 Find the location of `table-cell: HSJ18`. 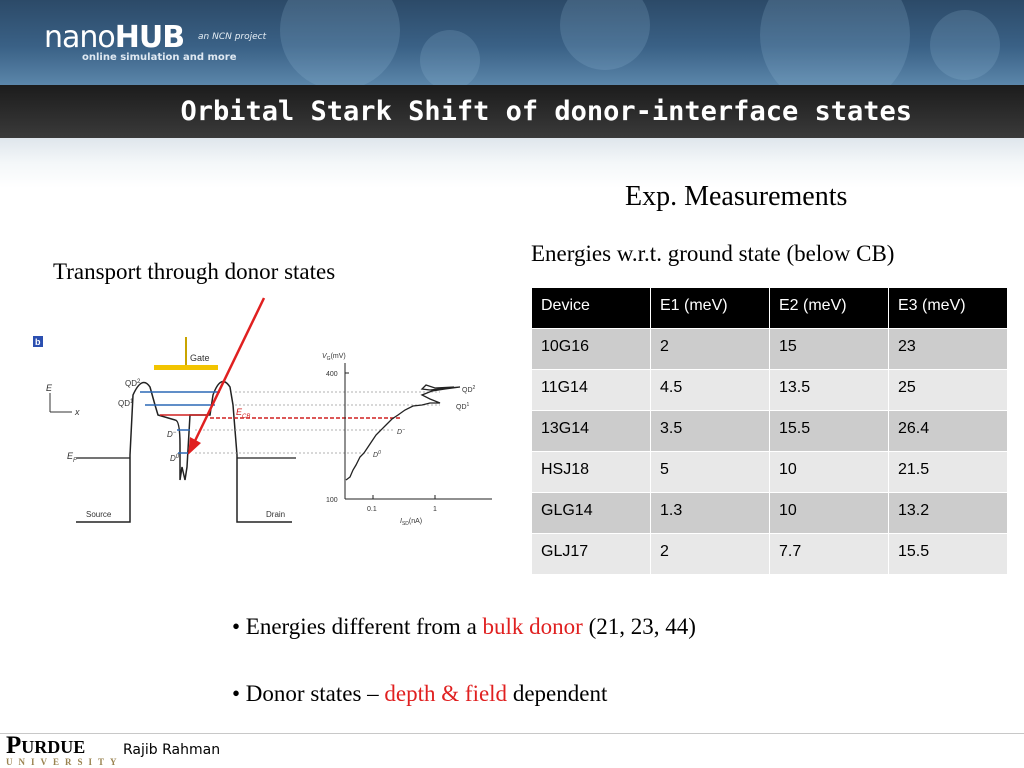

table-cell: HSJ18 is located at coordinates (591, 472).